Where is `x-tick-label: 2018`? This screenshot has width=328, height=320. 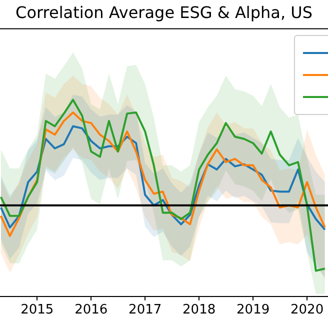
x-tick-label: 2018 is located at coordinates (199, 310).